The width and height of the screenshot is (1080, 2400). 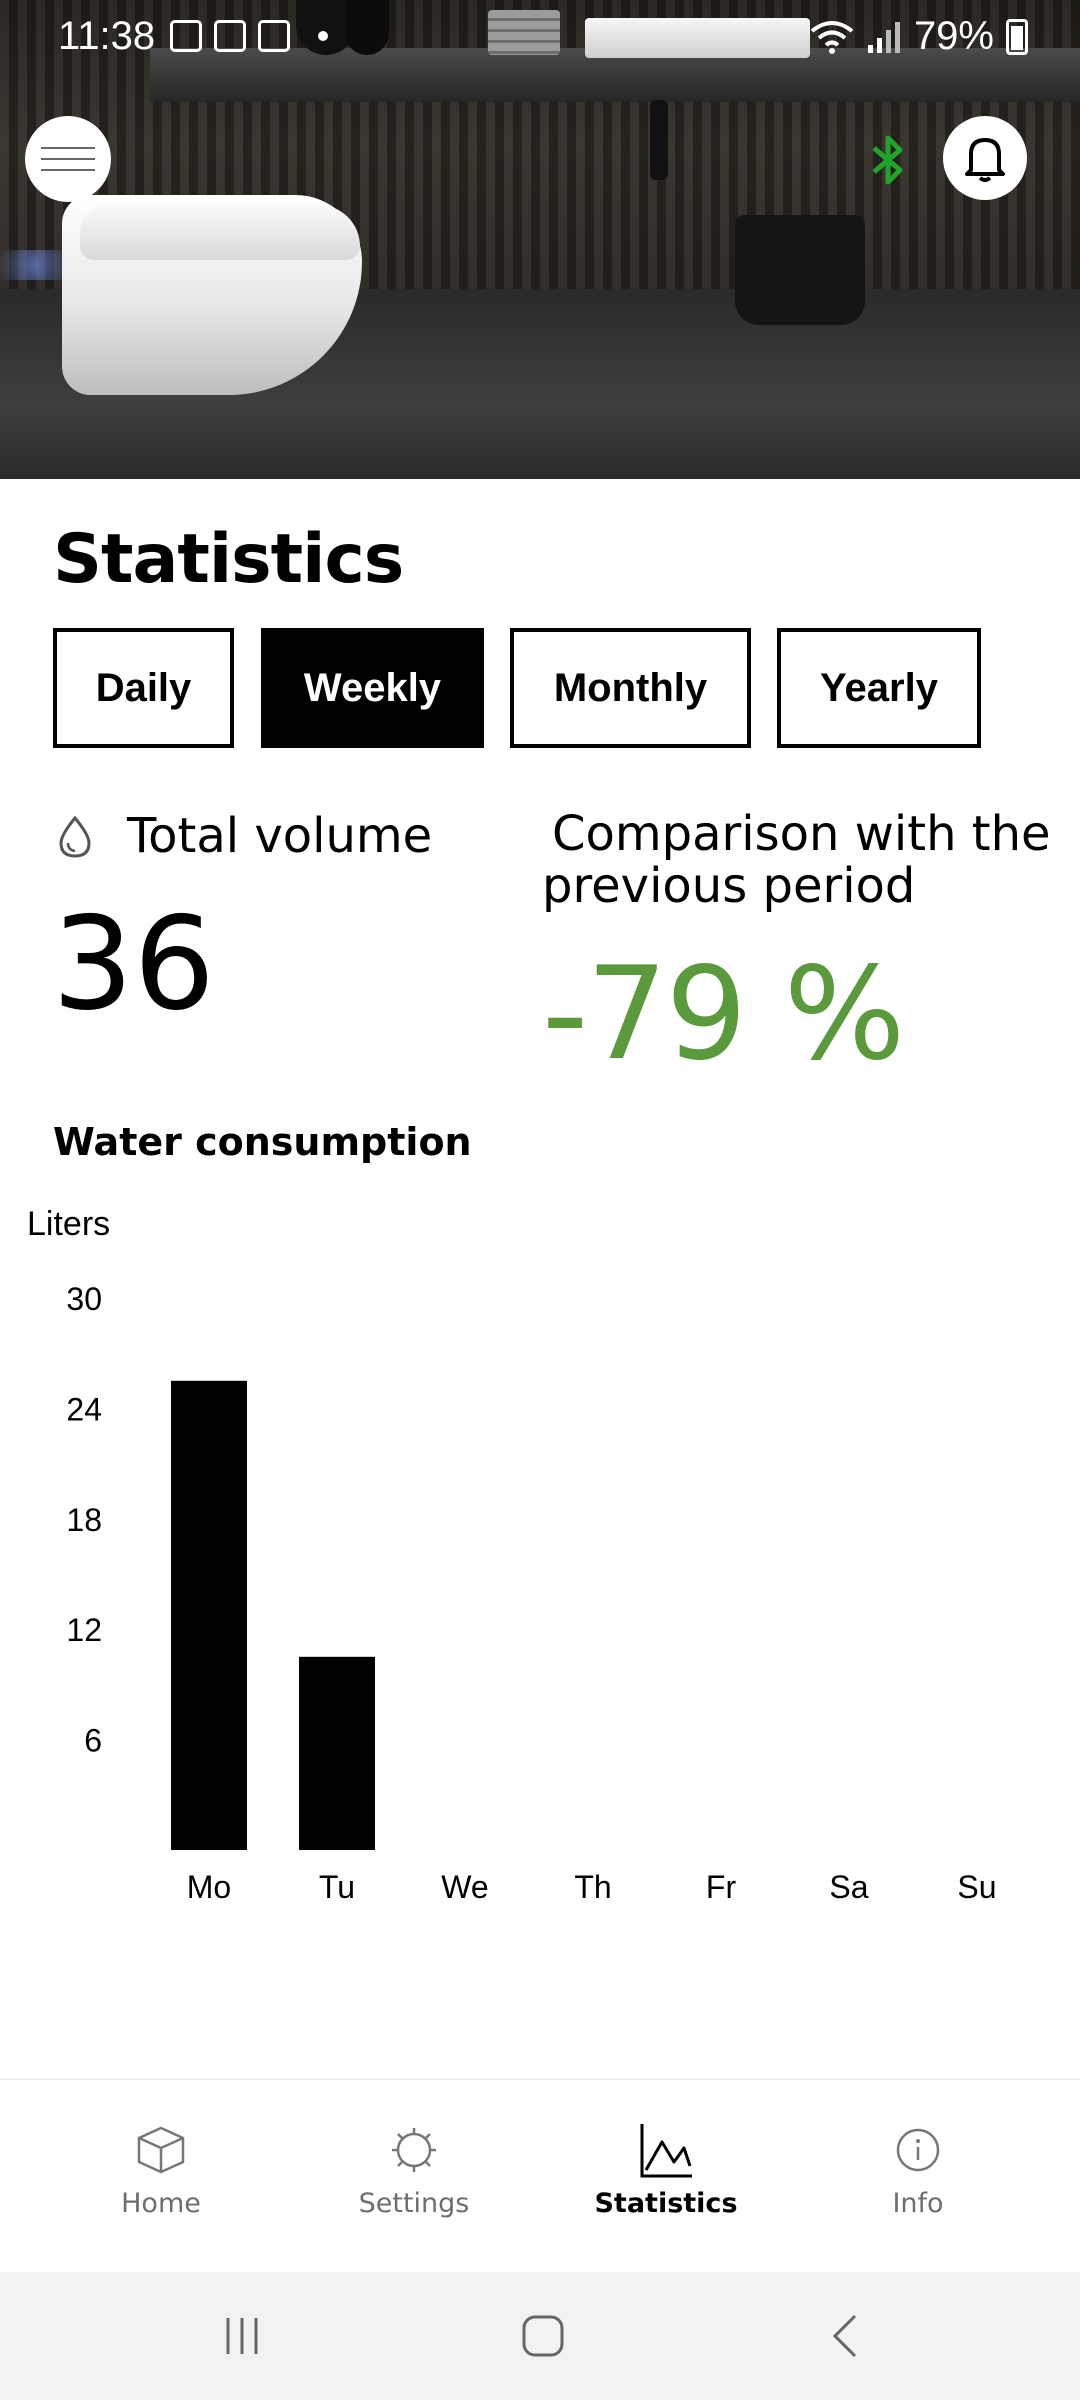 I want to click on hero-faucet, so click(x=659, y=140).